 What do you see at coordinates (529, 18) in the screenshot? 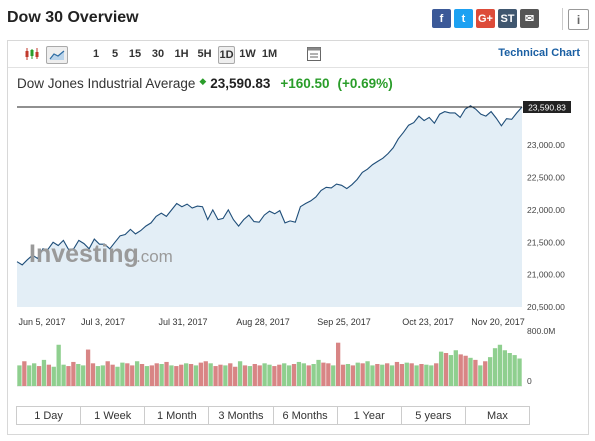
I see `email-icon: ✉` at bounding box center [529, 18].